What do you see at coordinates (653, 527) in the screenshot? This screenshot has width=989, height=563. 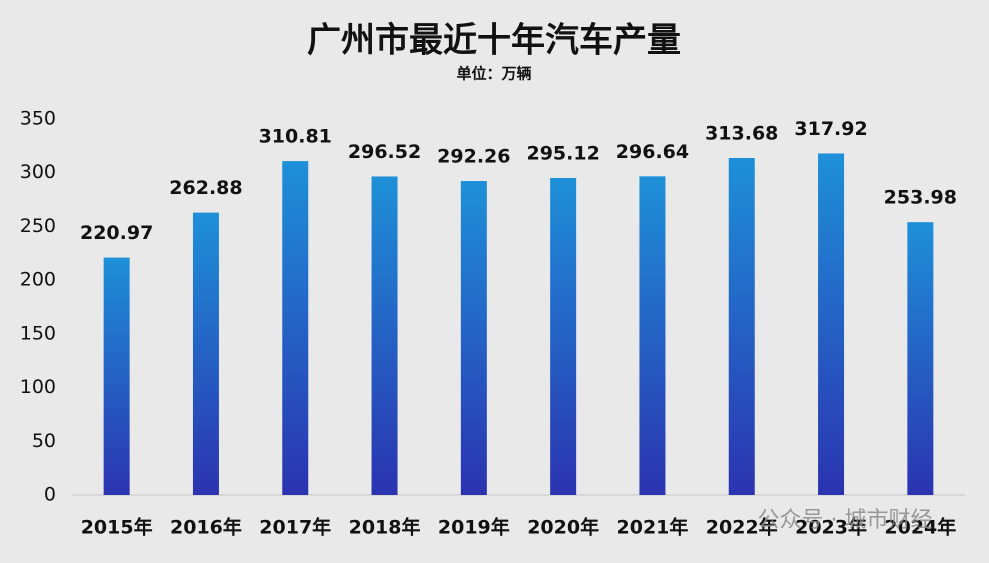 I see `x-tick-label: 2021年` at bounding box center [653, 527].